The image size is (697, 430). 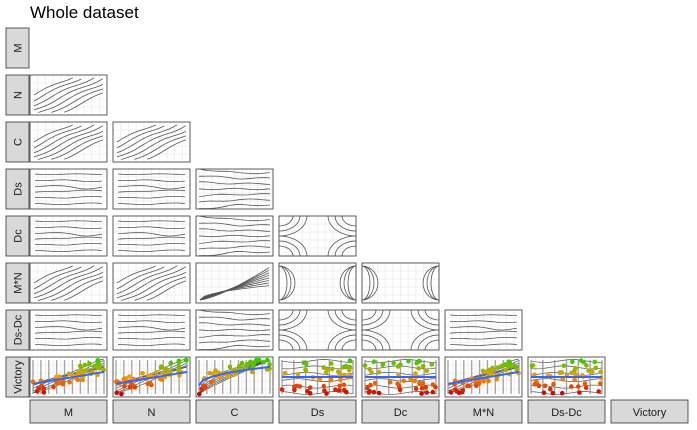 I want to click on panel-n-vs-m-border, so click(x=68, y=95).